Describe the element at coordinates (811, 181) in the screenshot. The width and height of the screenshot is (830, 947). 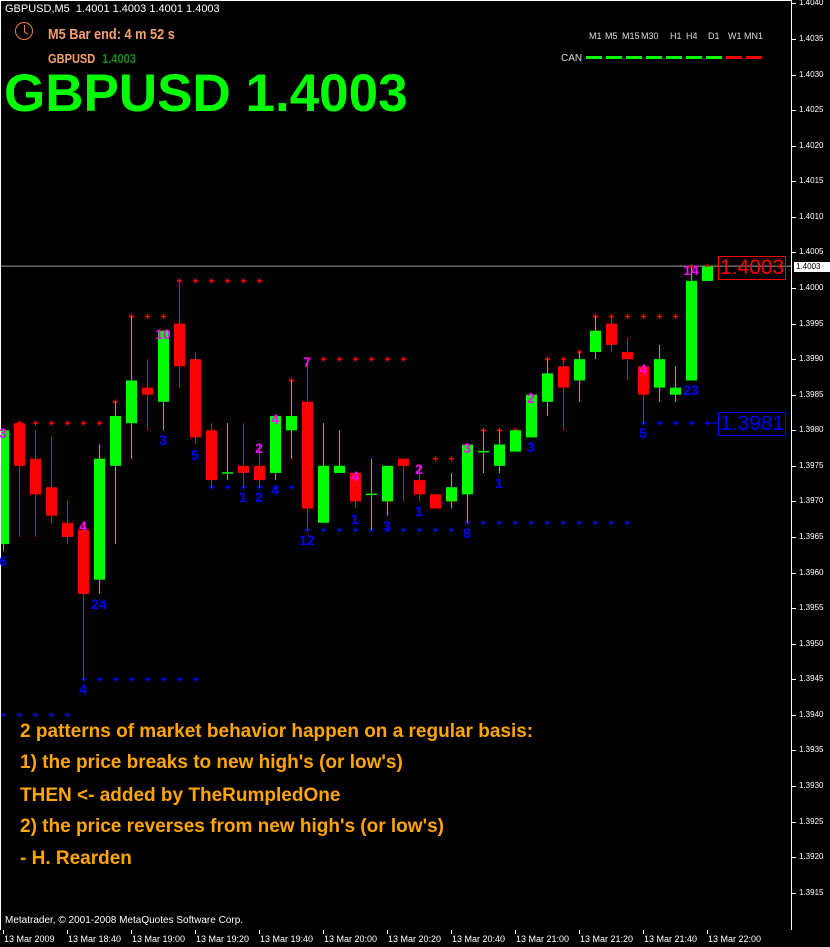
I see `y-axis-label: 1.4015` at that location.